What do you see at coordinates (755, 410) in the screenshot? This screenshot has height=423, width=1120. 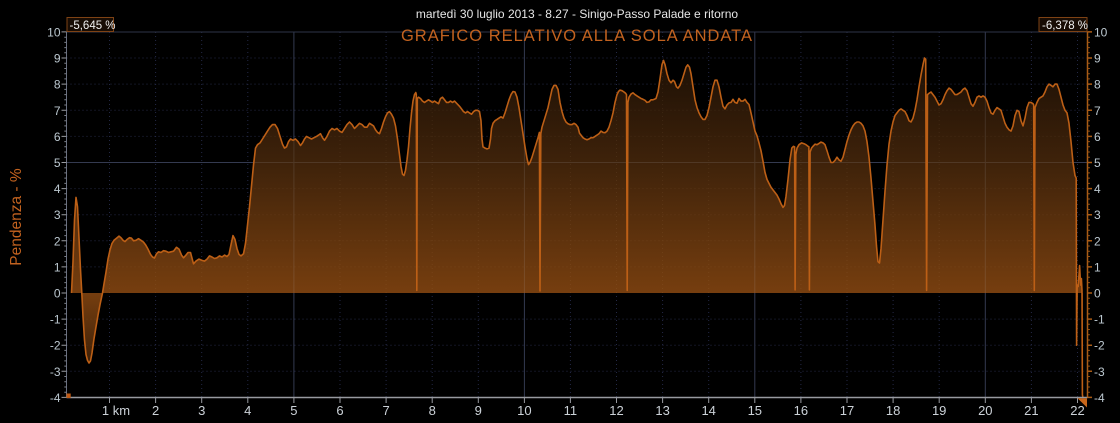 I see `svg-text: 15` at bounding box center [755, 410].